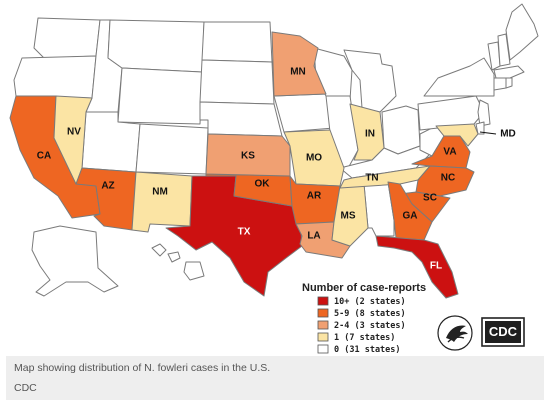 Image resolution: width=550 pixels, height=406 pixels. Describe the element at coordinates (74, 132) in the screenshot. I see `label-NV: NV` at that location.